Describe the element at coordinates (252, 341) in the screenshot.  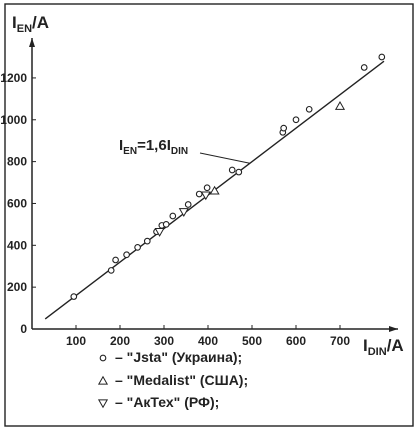
I see `x-tick-label: 500` at that location.